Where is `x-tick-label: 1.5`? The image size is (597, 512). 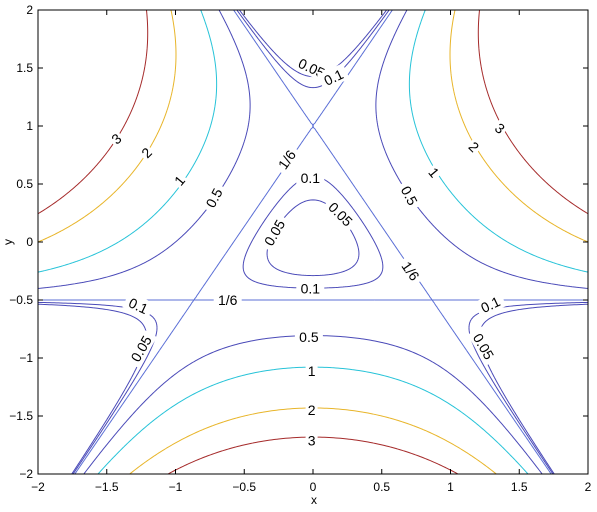 x-tick-label: 1.5 is located at coordinates (519, 487).